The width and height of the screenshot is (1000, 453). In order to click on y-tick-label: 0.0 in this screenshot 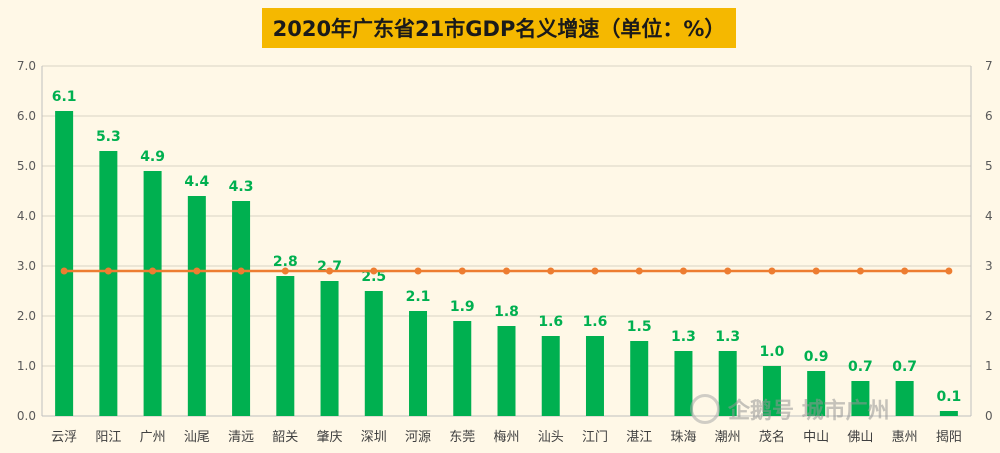, I will do `click(26, 416)`.